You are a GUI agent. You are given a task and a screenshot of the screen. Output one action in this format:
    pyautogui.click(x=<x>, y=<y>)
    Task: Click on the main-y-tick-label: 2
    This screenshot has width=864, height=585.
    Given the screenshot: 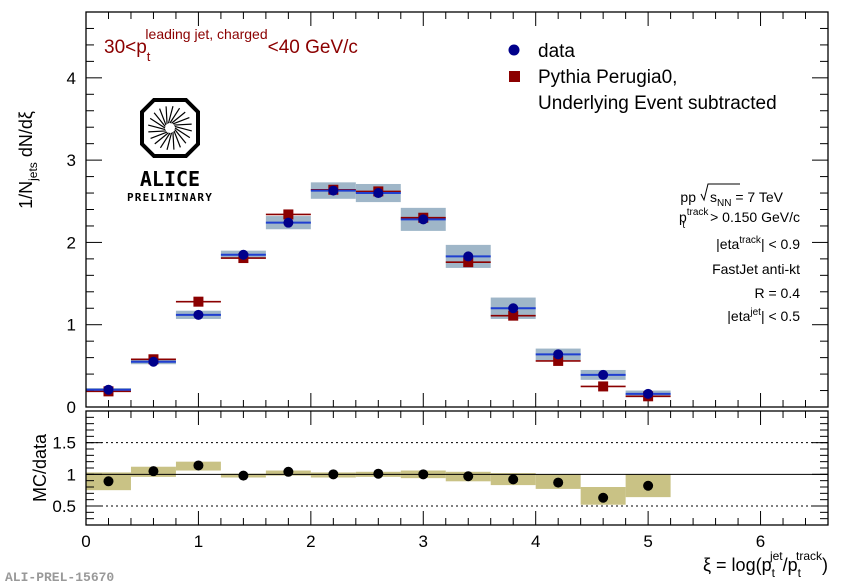 What is the action you would take?
    pyautogui.click(x=71, y=242)
    